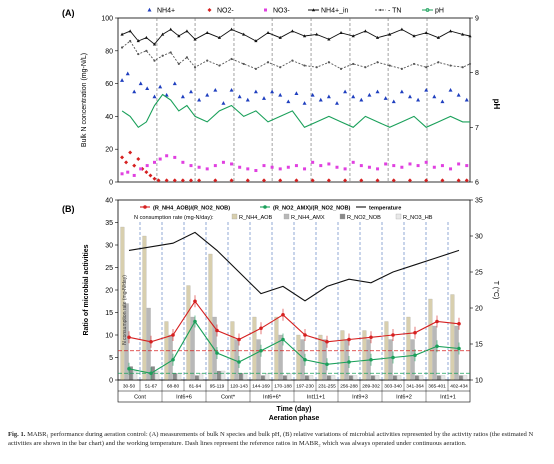  What do you see at coordinates (84, 100) in the screenshot?
I see `y-axis-label: Bulk N concentration (mg-N/L)` at bounding box center [84, 100].